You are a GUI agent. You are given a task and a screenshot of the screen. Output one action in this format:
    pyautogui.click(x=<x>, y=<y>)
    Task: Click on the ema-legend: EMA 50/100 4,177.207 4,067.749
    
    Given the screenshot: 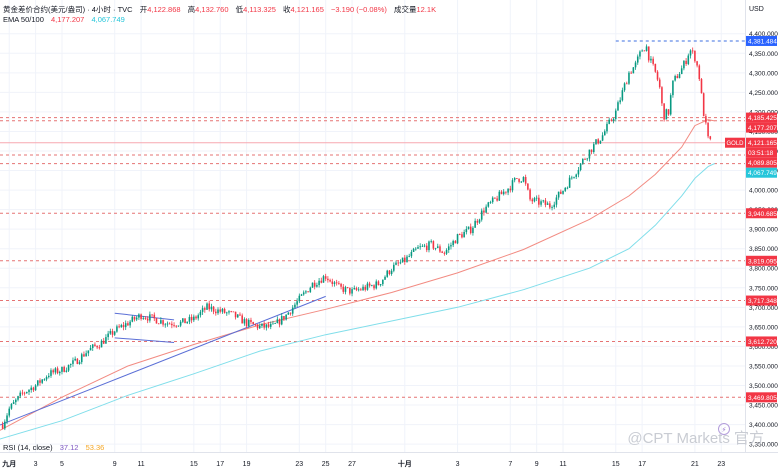 What is the action you would take?
    pyautogui.click(x=64, y=19)
    